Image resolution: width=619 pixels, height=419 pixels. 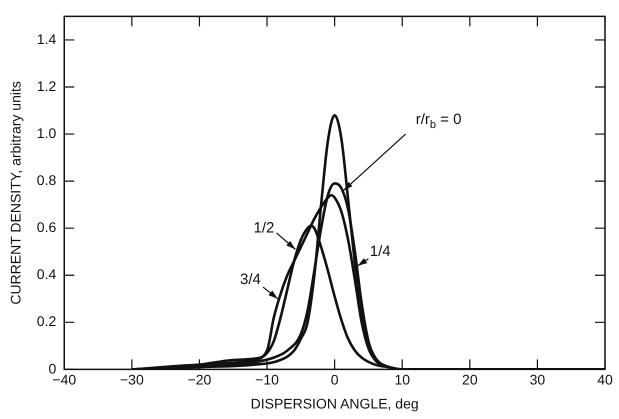 I want to click on y-tick-label: 1.0, so click(x=46, y=132).